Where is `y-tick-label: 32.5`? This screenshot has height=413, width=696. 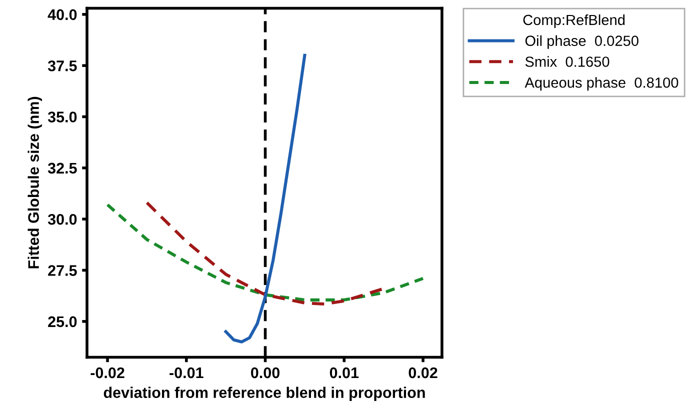 y-tick-label: 32.5 is located at coordinates (62, 168).